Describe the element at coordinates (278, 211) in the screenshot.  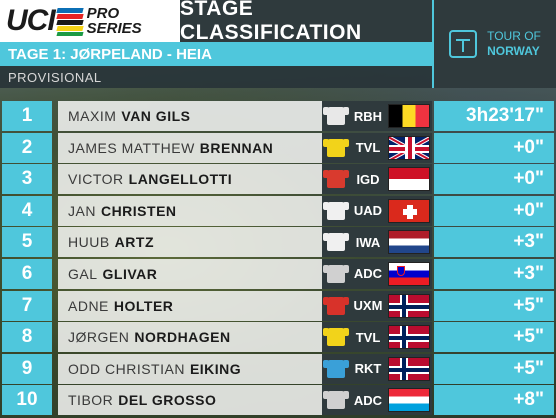
I see `table-row: 4 JAN CHRISTEN UAD +0"` at that location.